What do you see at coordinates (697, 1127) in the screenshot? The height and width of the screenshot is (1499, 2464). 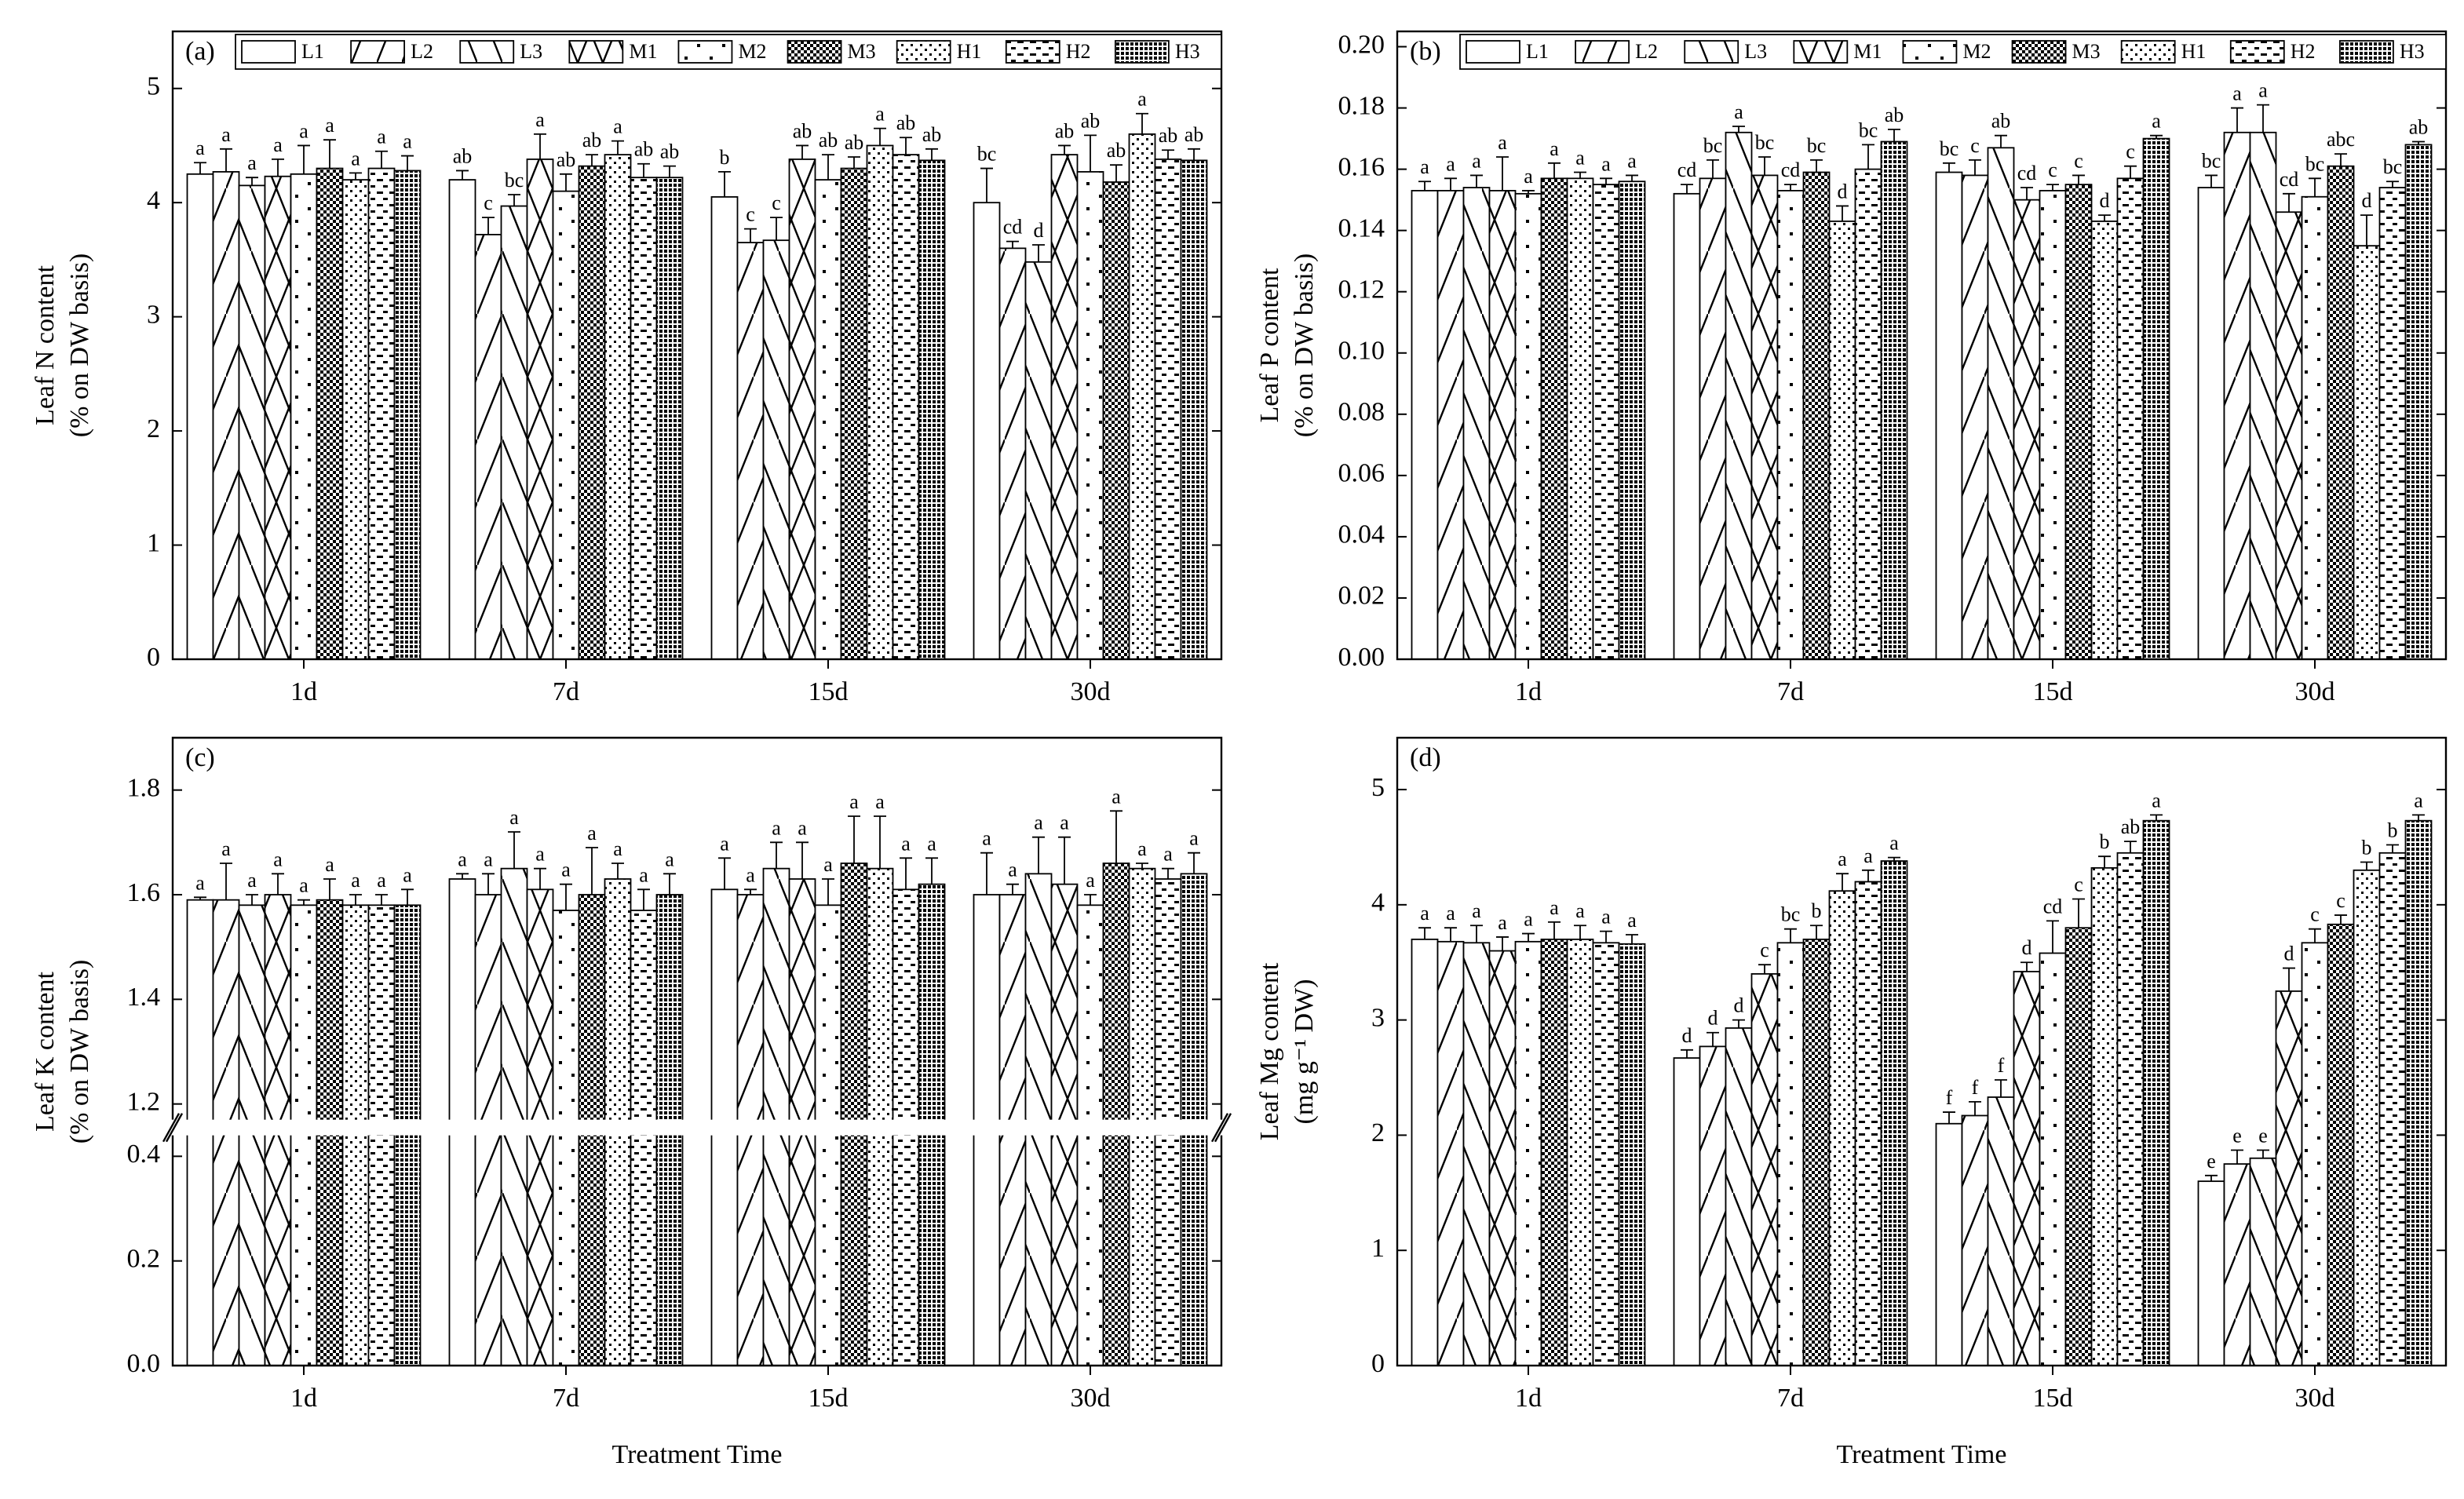 I see `axis-break-gap` at bounding box center [697, 1127].